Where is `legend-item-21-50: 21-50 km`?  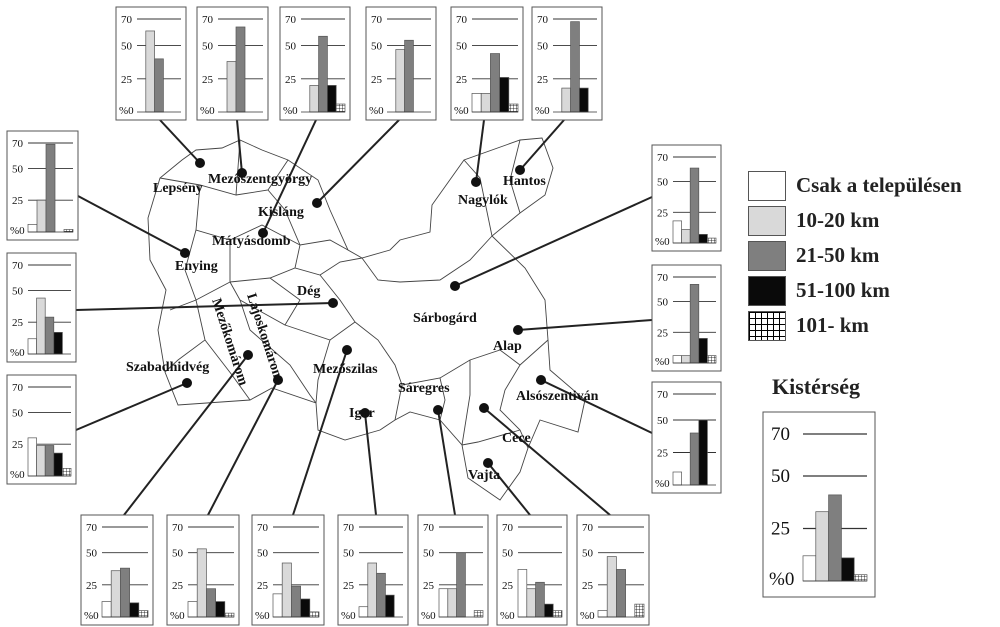 legend-item-21-50: 21-50 km is located at coordinates (873, 255).